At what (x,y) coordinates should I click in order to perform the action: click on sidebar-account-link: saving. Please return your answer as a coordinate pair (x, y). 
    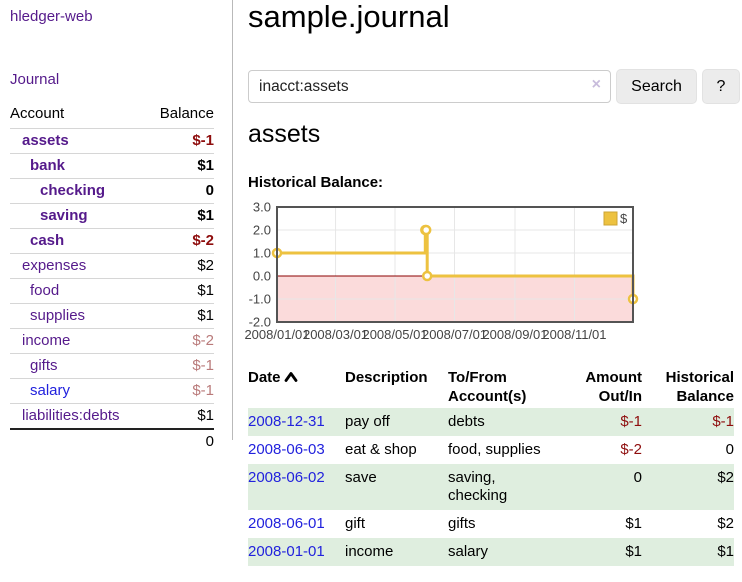
    Looking at the image, I should click on (64, 215).